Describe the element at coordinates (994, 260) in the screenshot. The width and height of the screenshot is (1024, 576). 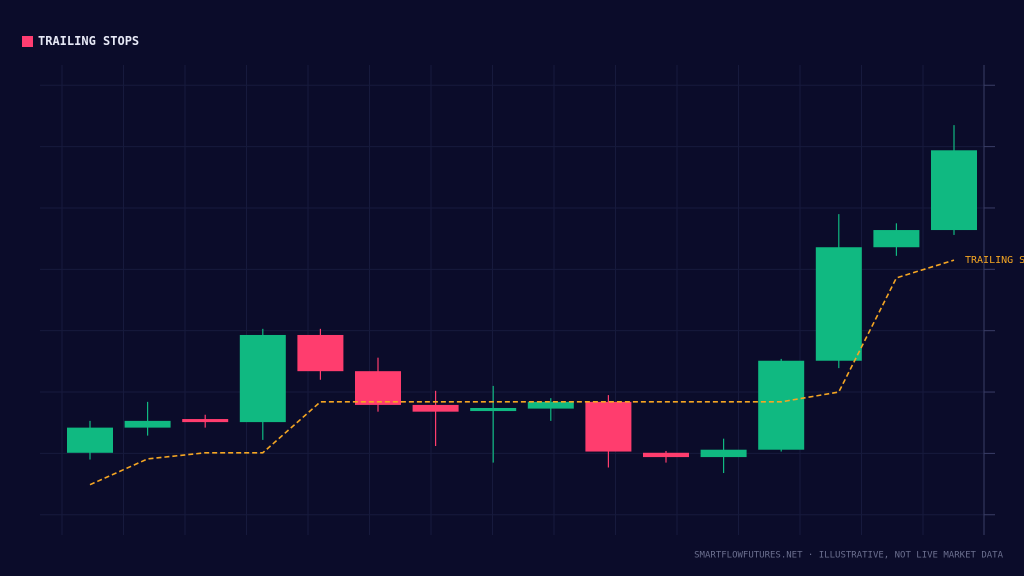
I see `line-end-label: TRAILING STOPS` at that location.